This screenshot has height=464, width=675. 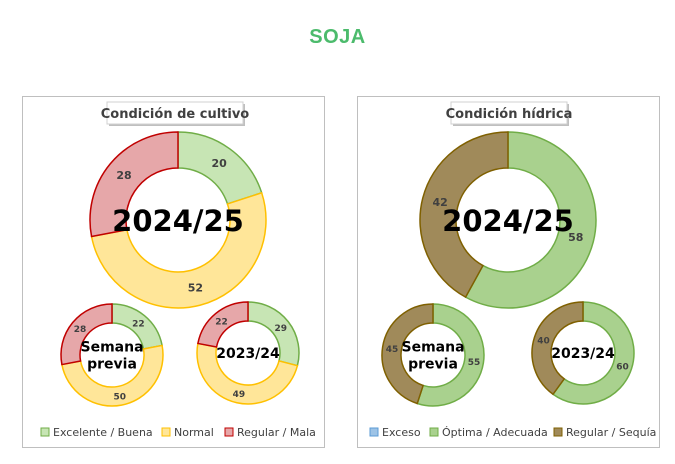 I want to click on donut-0: 20 52 28 2024/25, so click(x=178, y=220).